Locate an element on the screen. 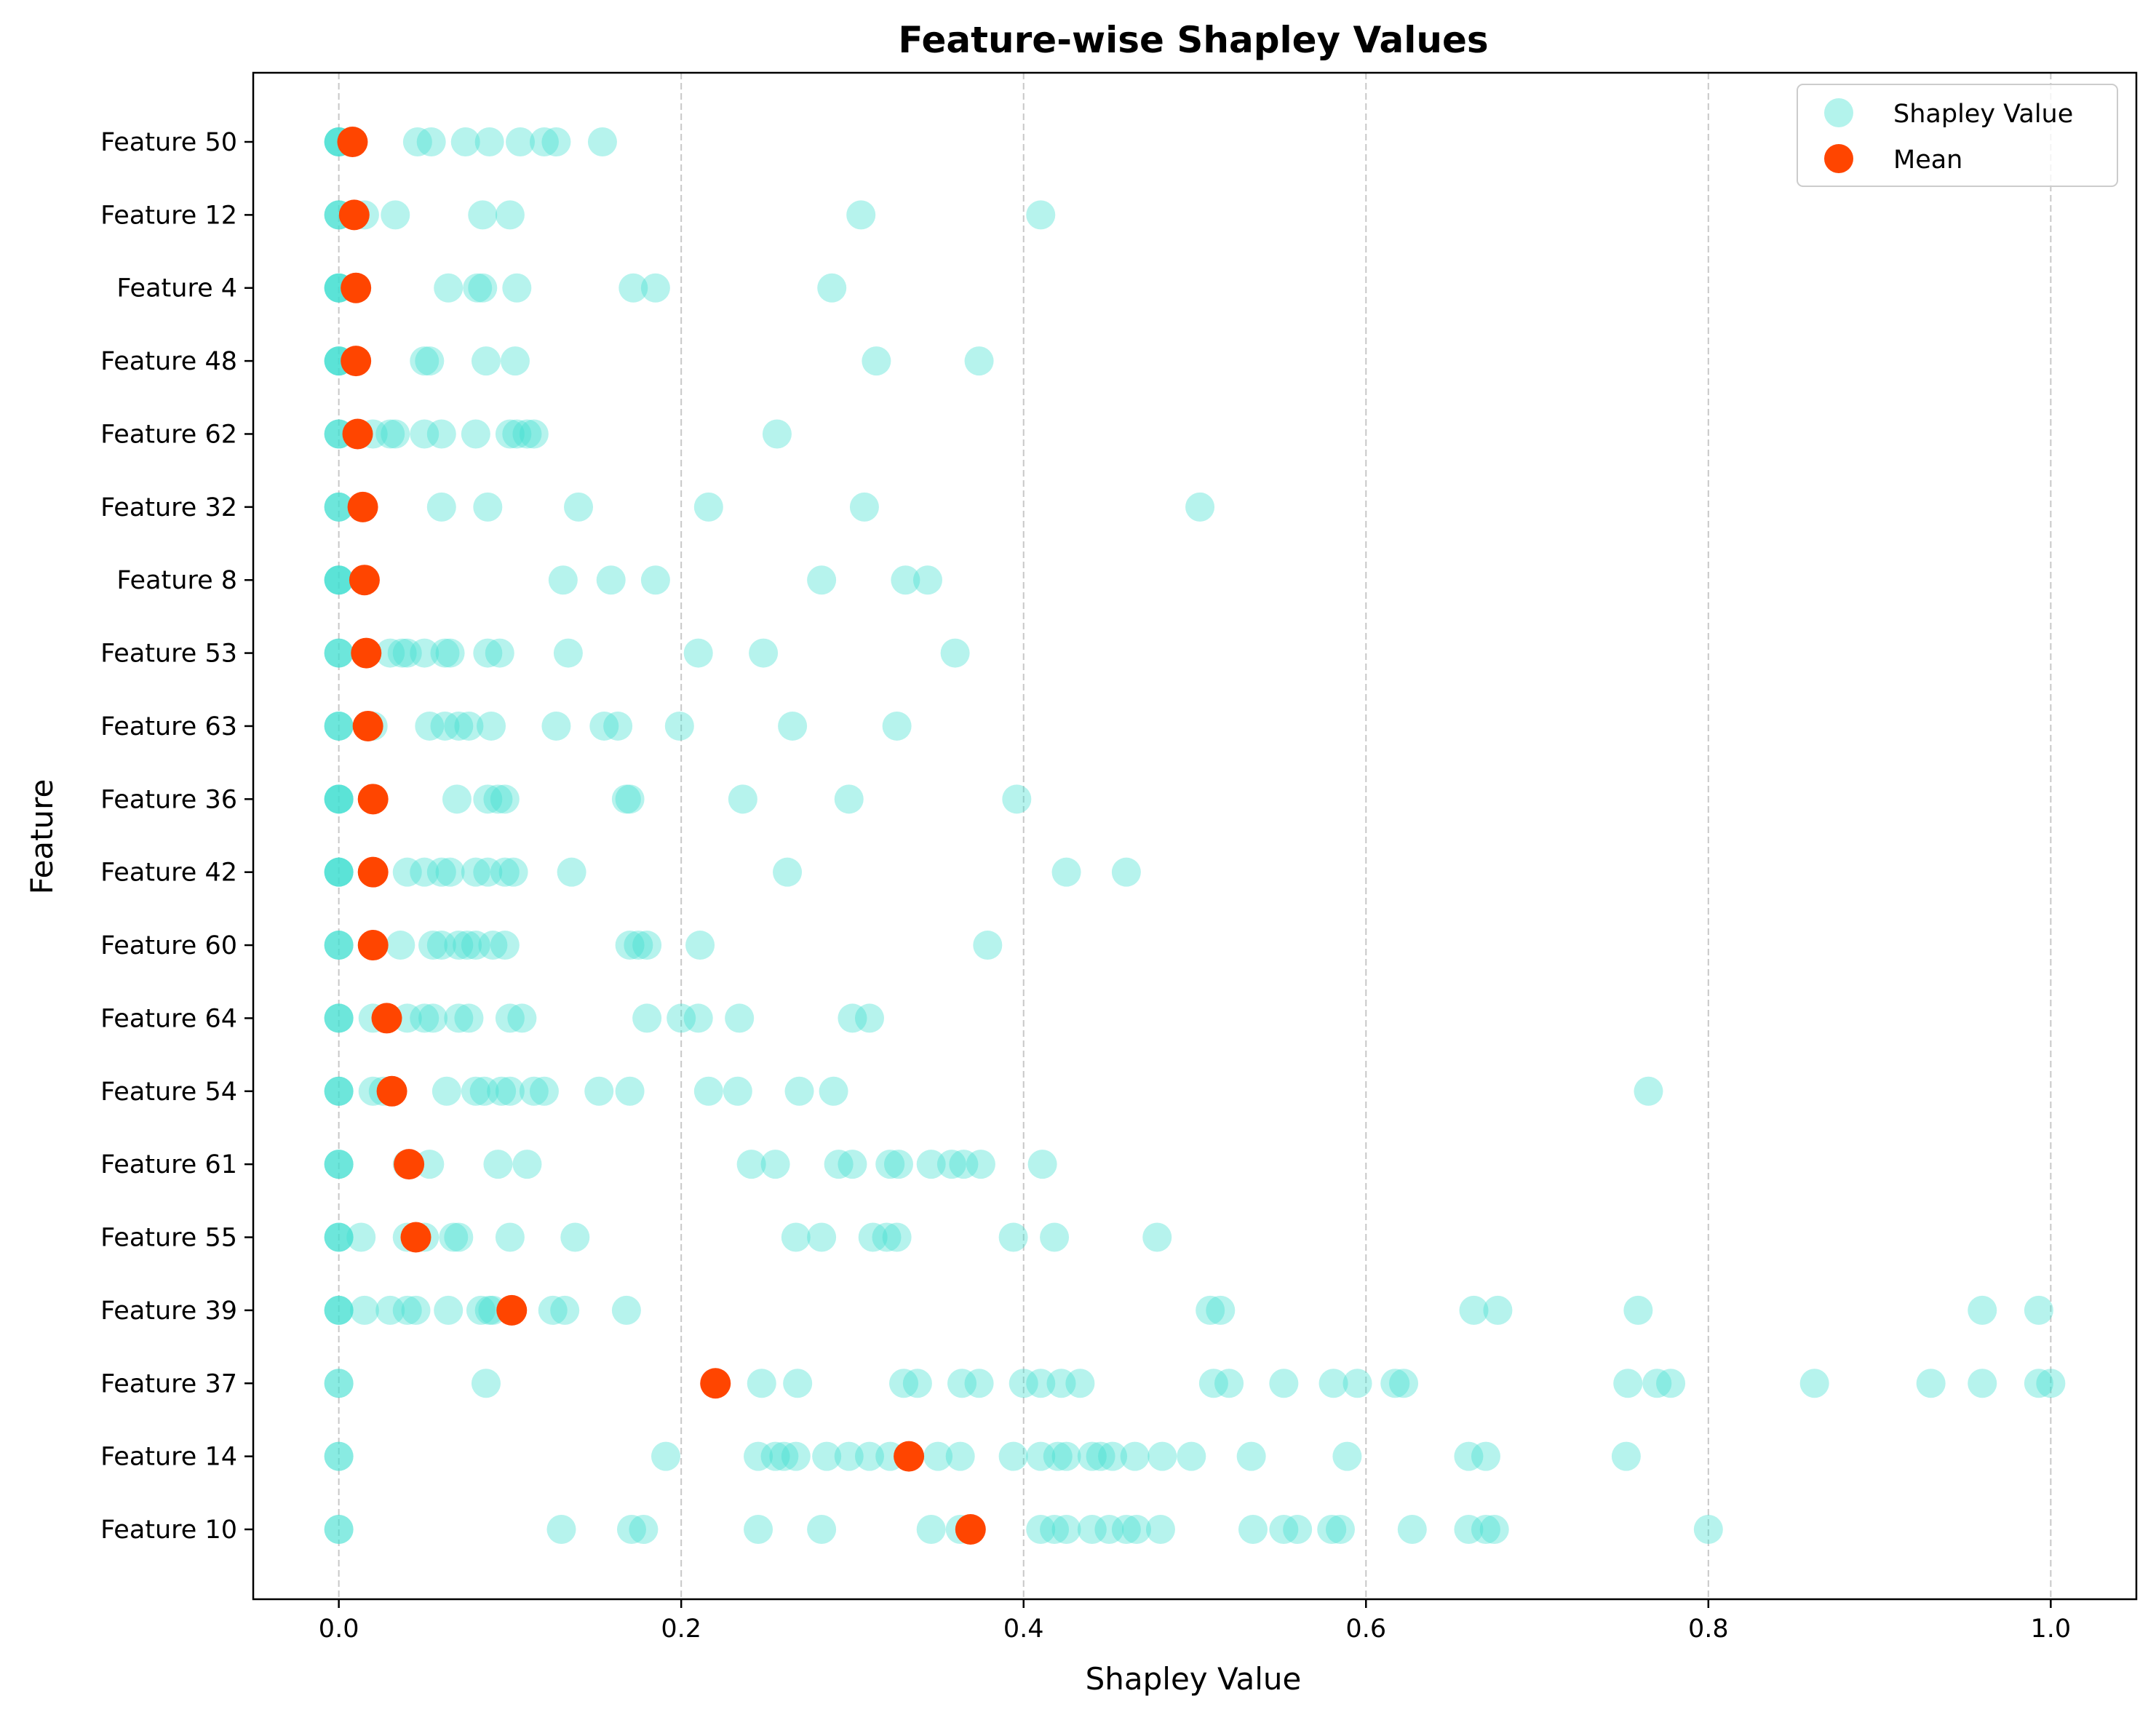  y-tick-label: Feature 64 is located at coordinates (169, 1018).